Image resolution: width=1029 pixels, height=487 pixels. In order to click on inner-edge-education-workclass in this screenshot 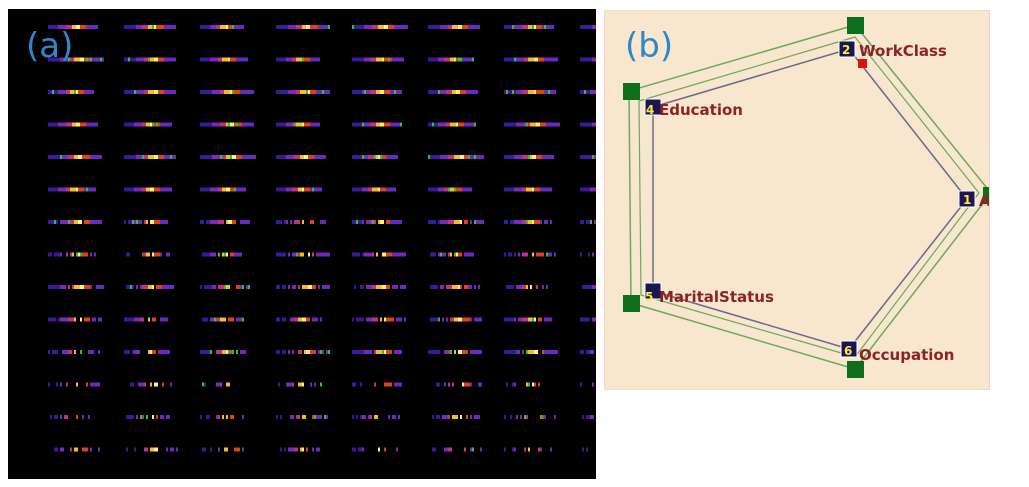, I will do `click(751, 78)`.